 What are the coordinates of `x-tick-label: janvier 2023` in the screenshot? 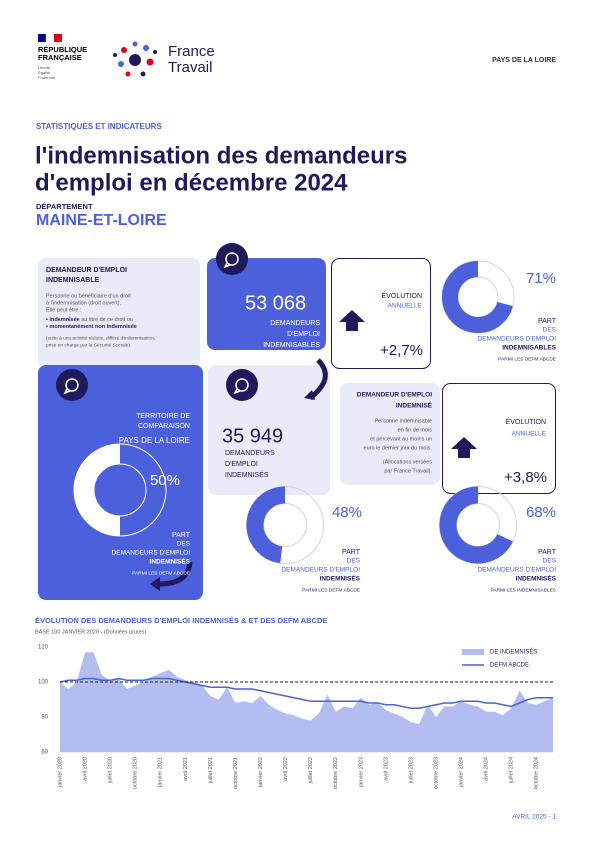 It's located at (361, 772).